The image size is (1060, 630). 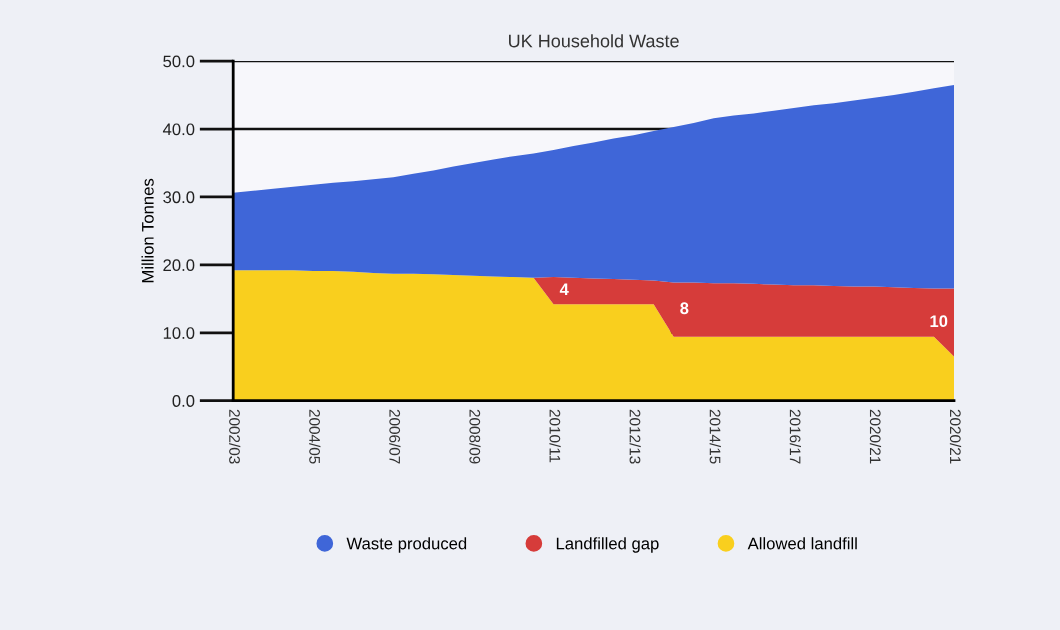 What do you see at coordinates (183, 401) in the screenshot?
I see `y-tick-label: 0.0` at bounding box center [183, 401].